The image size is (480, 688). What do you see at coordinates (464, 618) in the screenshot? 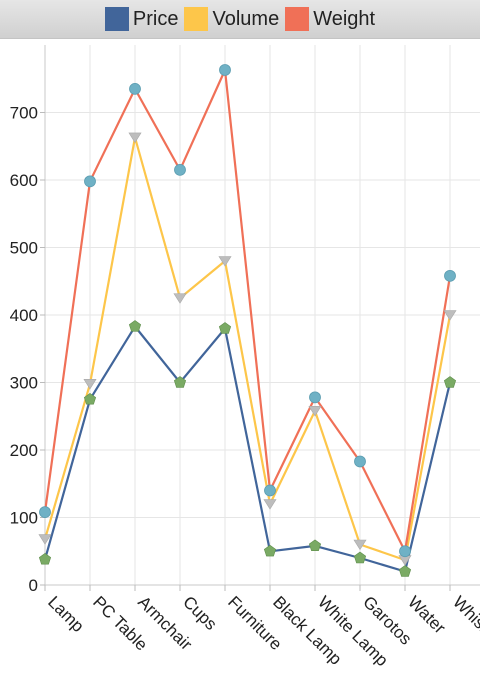
I see `x-tick-label: Whisky` at bounding box center [464, 618].